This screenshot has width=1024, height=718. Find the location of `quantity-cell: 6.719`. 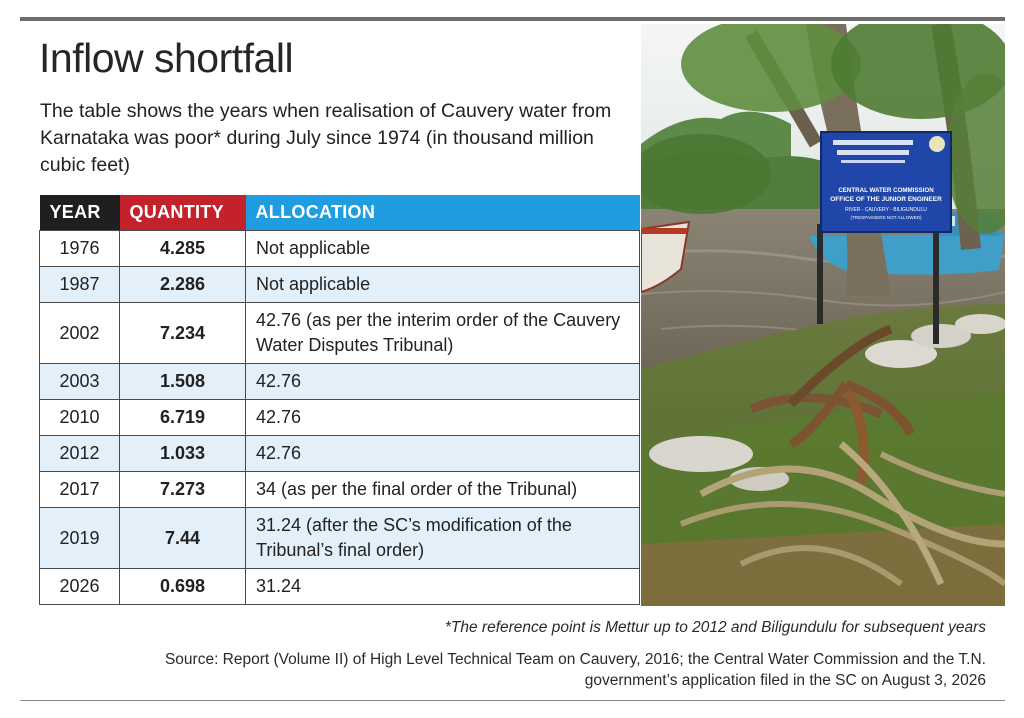

quantity-cell: 6.719 is located at coordinates (182, 417).